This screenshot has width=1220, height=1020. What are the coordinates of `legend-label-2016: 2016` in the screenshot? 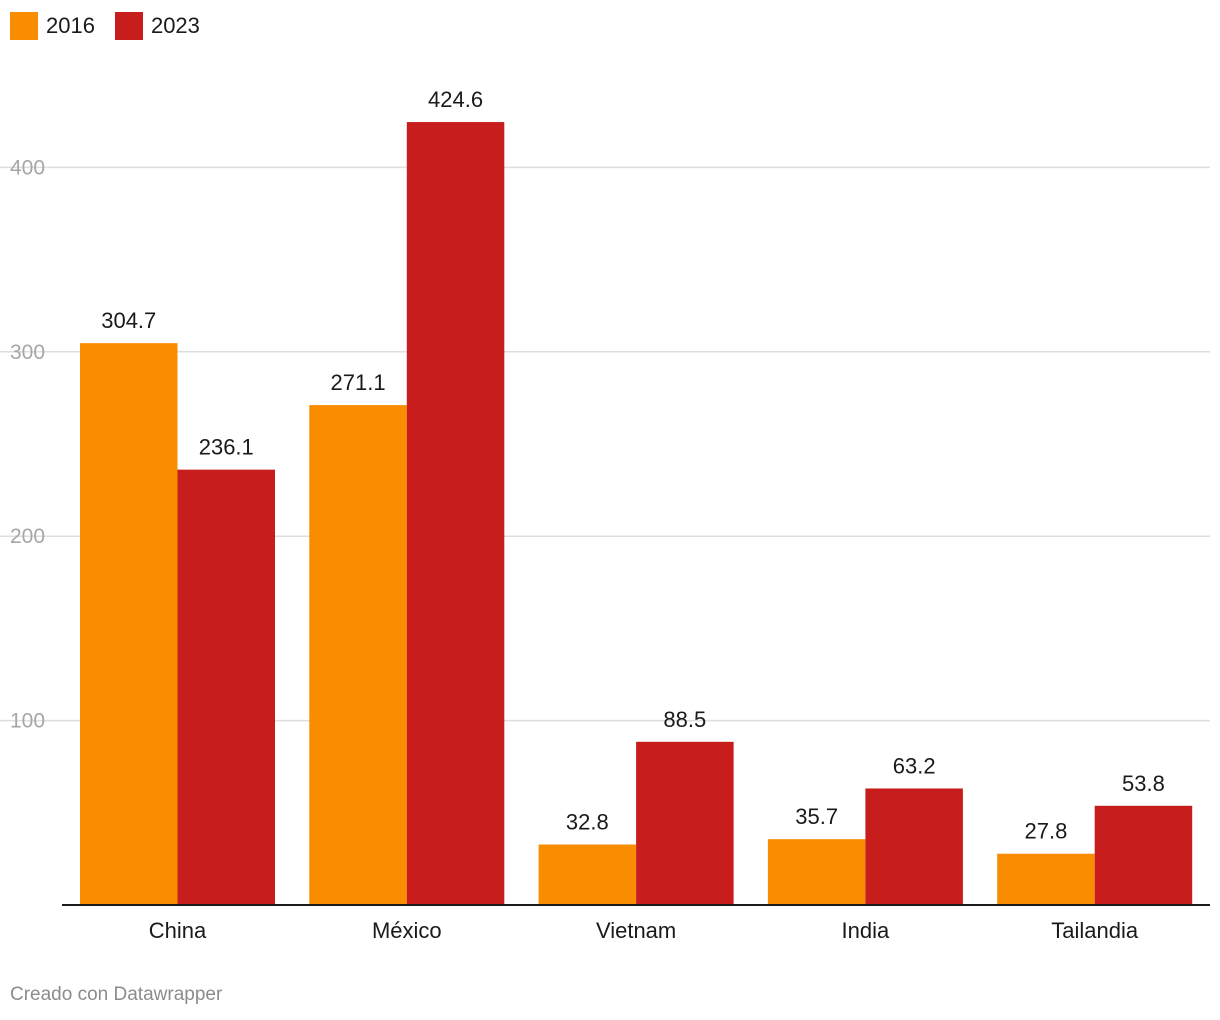 It's located at (70, 25).